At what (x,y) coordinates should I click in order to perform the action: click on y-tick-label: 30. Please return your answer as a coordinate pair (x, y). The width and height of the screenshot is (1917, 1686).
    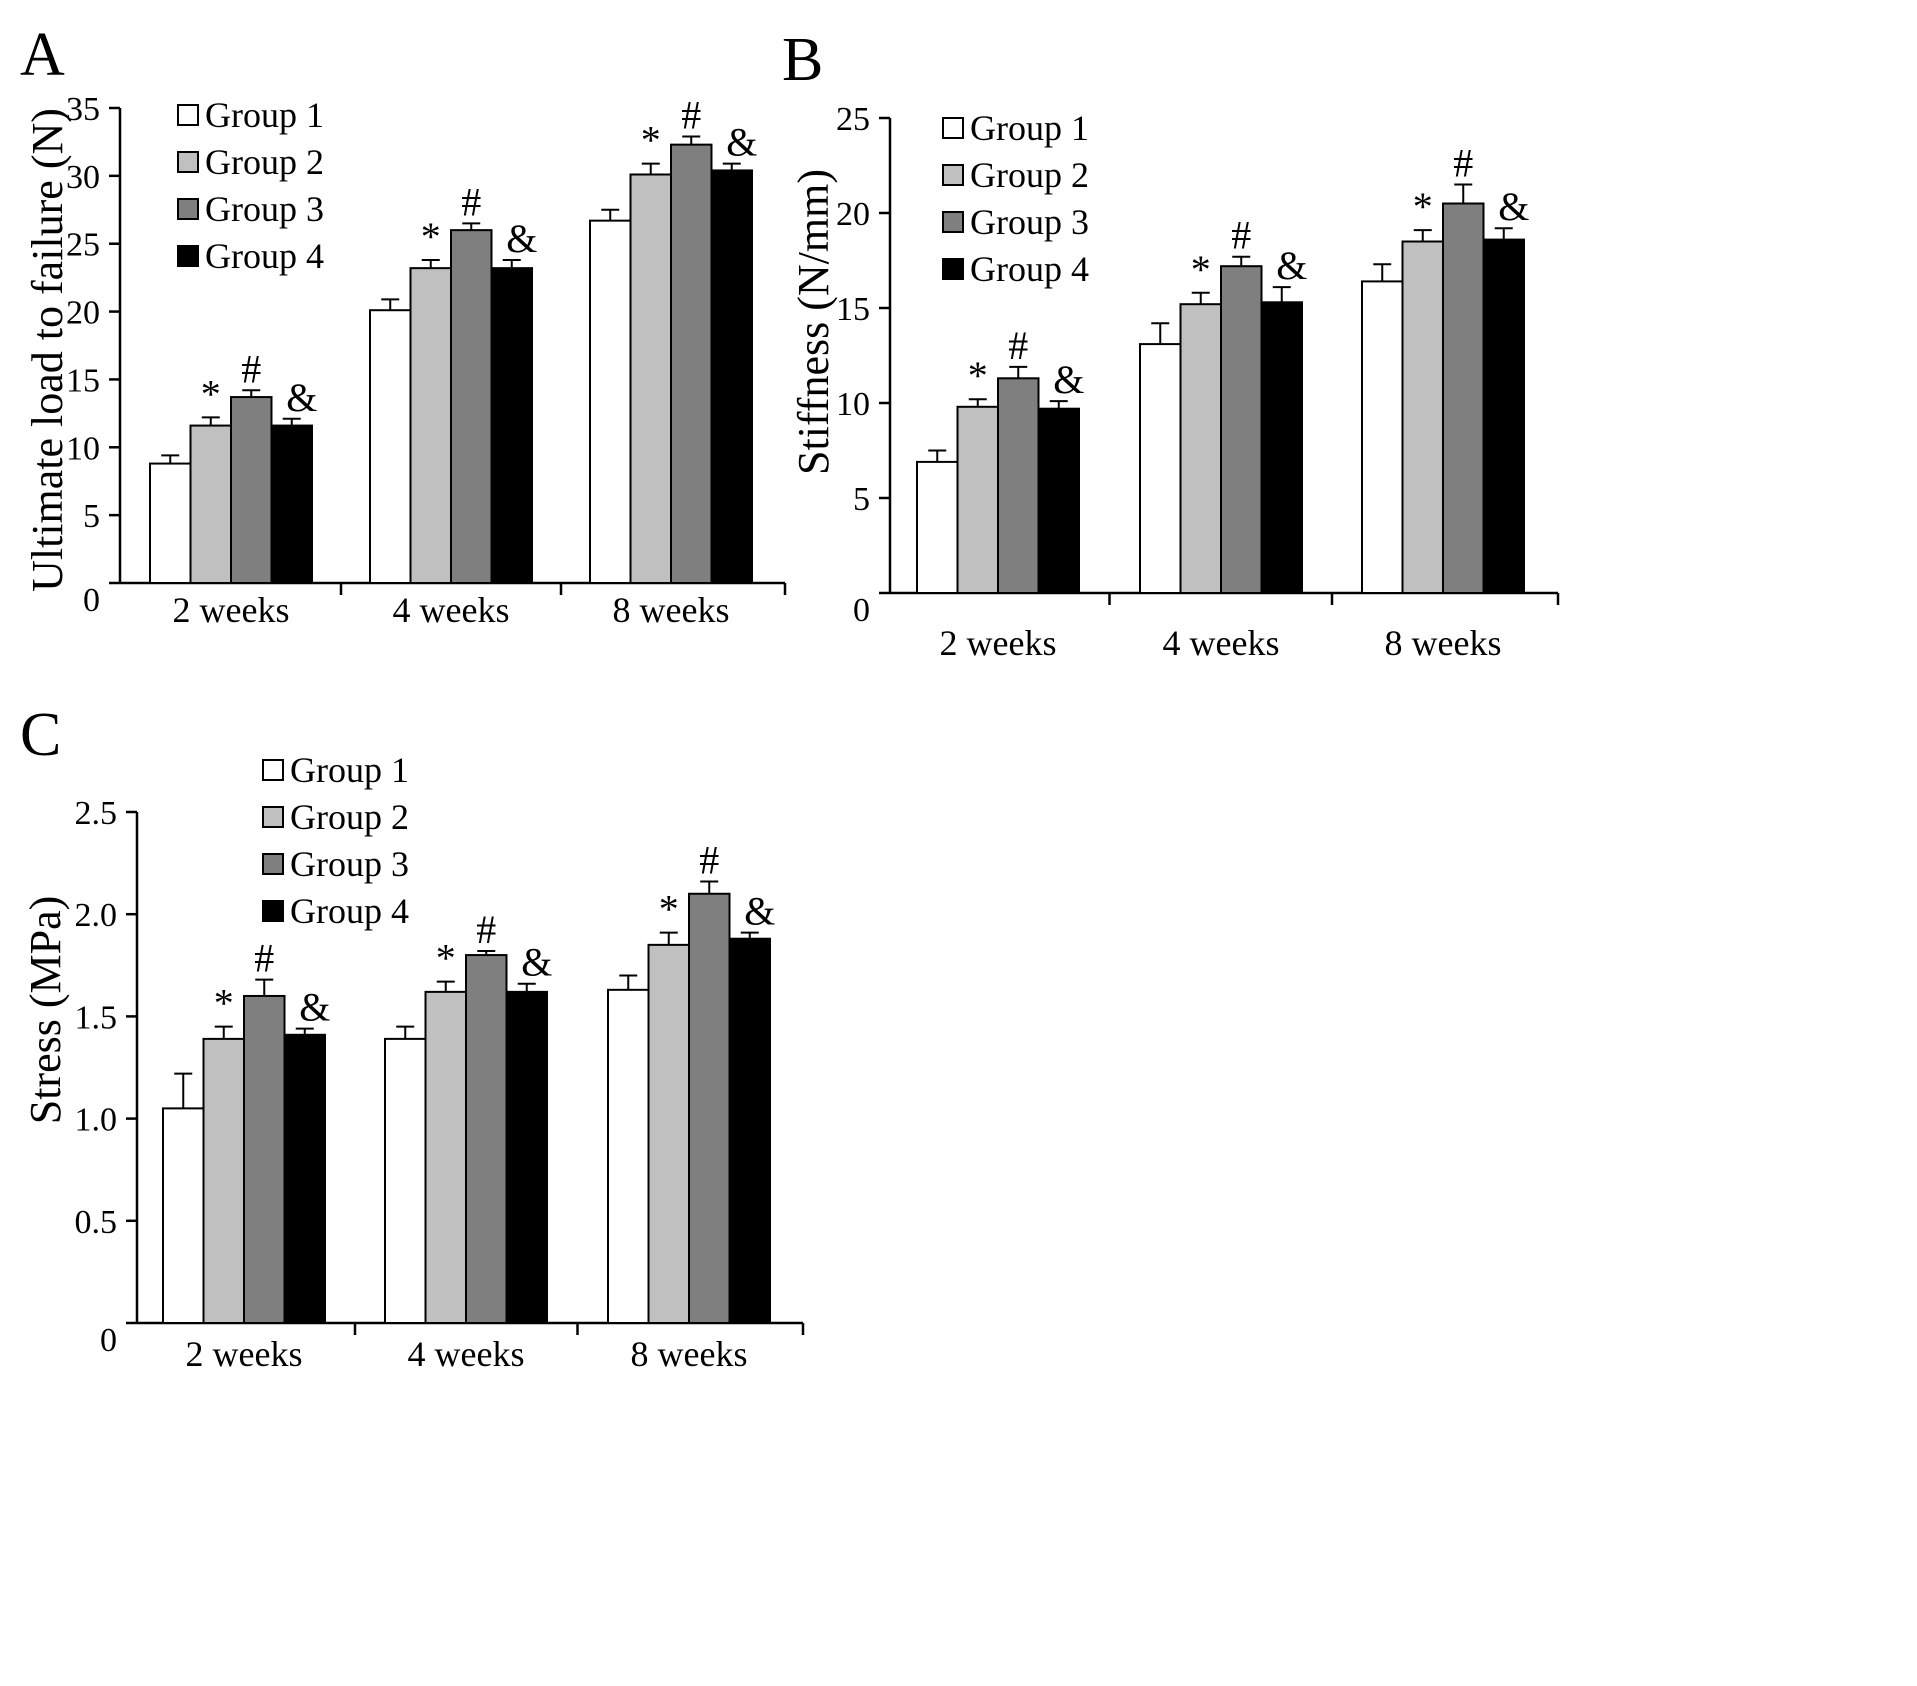
    Looking at the image, I should click on (83, 177).